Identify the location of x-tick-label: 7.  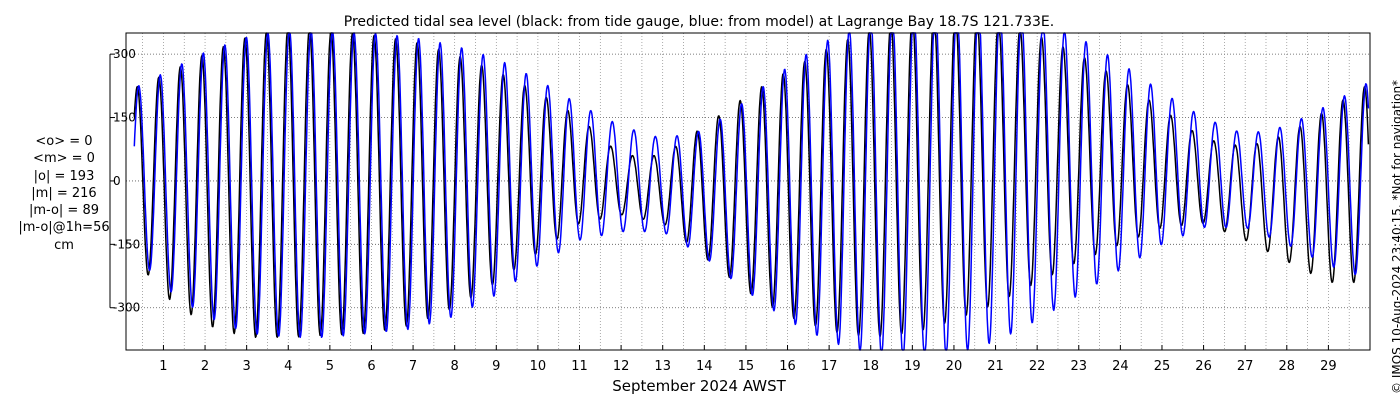
(413, 366).